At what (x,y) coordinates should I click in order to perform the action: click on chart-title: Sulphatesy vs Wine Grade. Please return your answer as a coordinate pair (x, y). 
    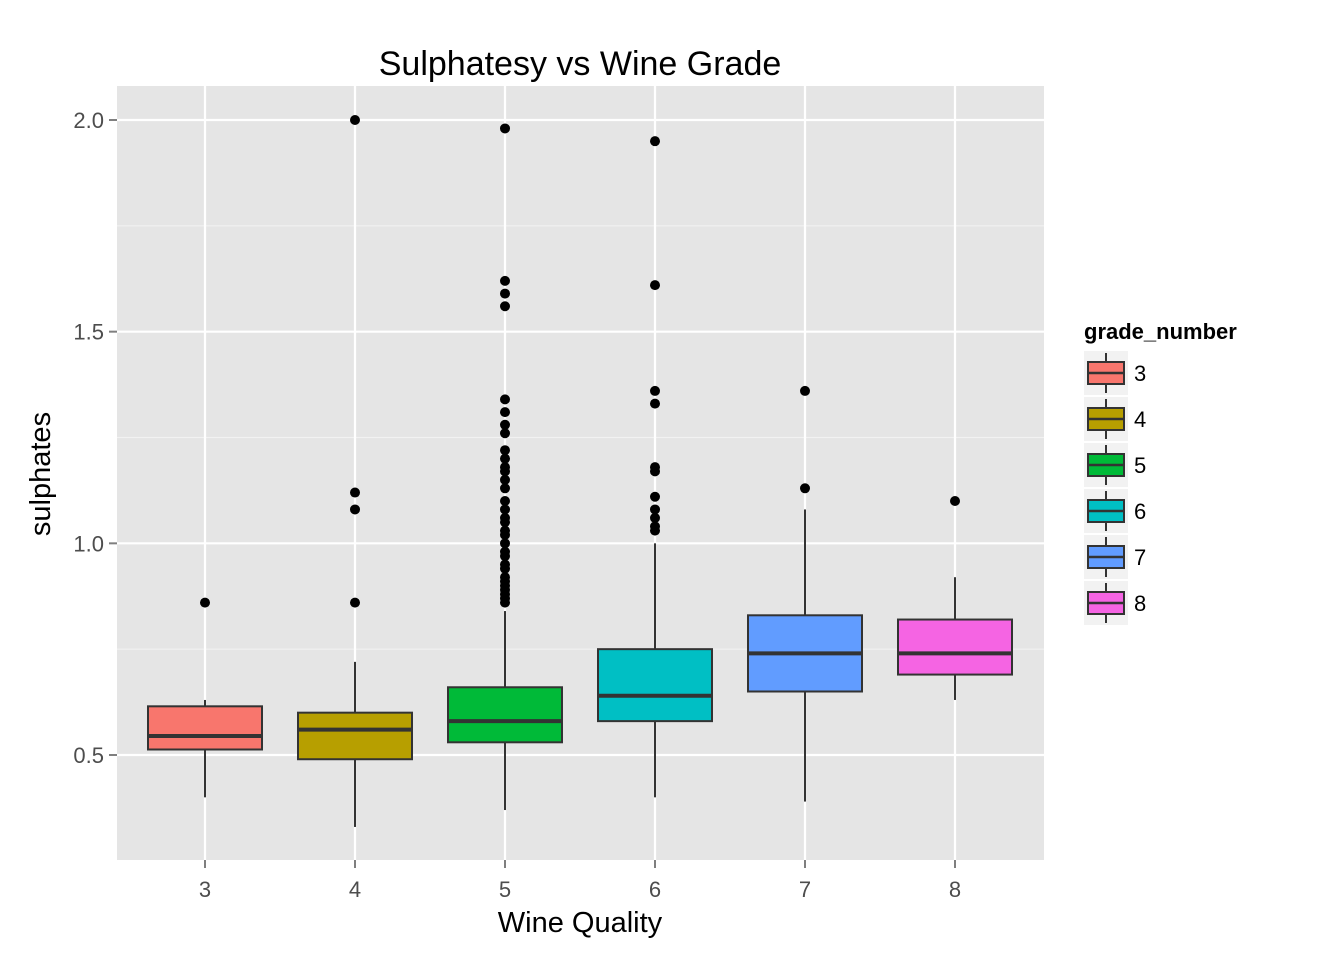
    Looking at the image, I should click on (580, 64).